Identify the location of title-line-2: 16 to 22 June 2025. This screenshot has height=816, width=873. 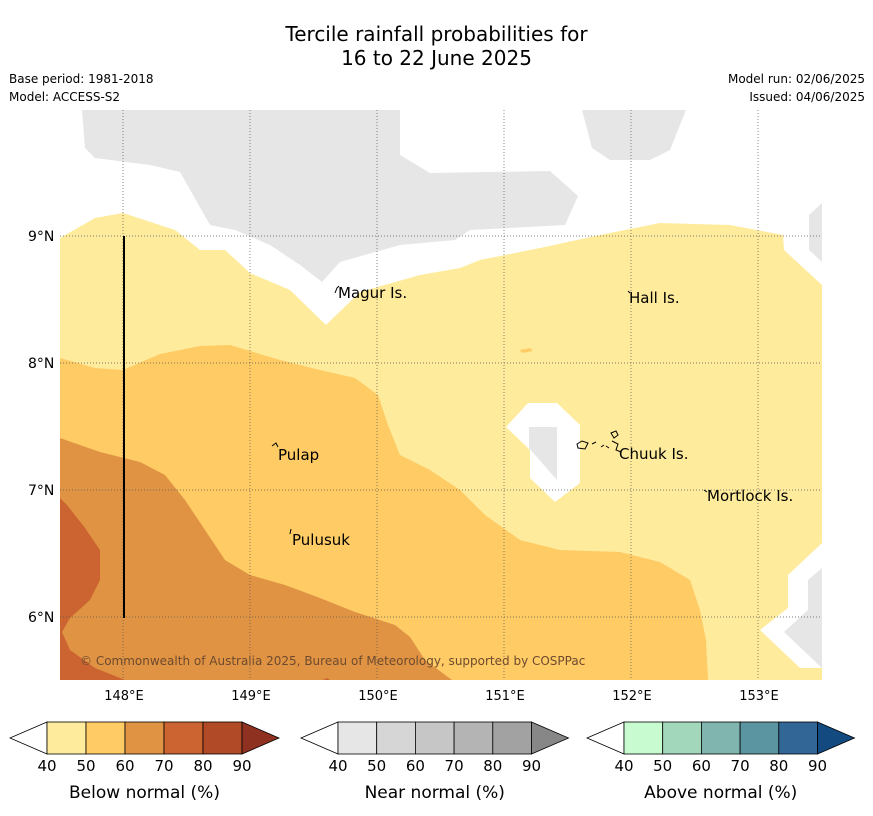
(436, 58).